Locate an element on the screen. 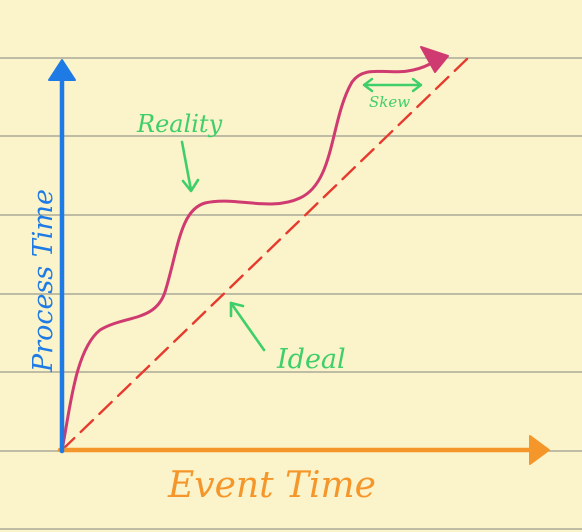  reality-label: Reality is located at coordinates (179, 124).